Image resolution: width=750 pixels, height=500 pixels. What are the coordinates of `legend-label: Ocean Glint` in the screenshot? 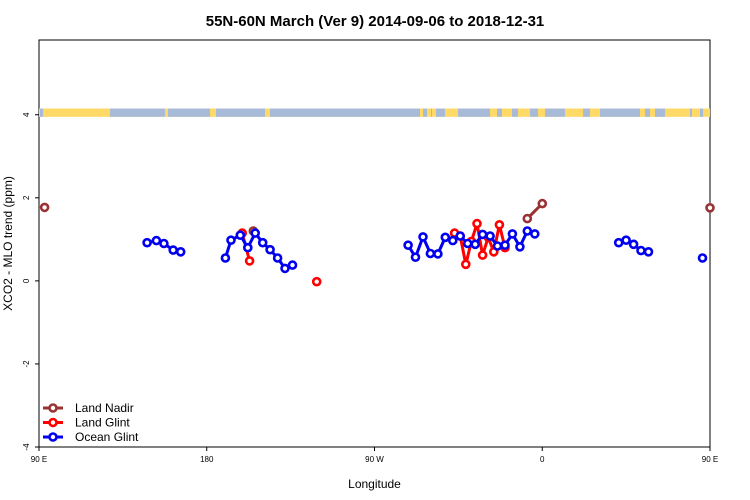 It's located at (107, 437).